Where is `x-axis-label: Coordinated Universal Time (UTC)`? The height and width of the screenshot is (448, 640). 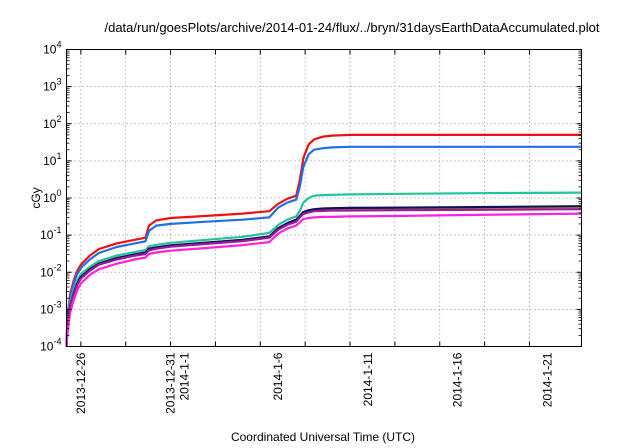 x-axis-label: Coordinated Universal Time (UTC) is located at coordinates (323, 437).